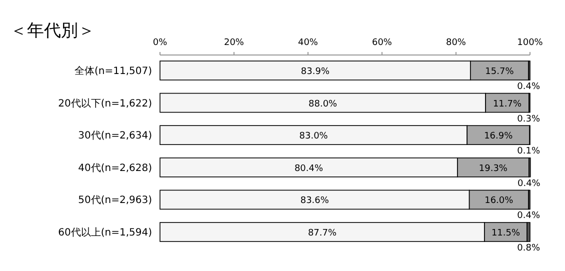 This screenshot has height=271, width=565. Describe the element at coordinates (499, 137) in the screenshot. I see `data-label: 16.9%` at that location.